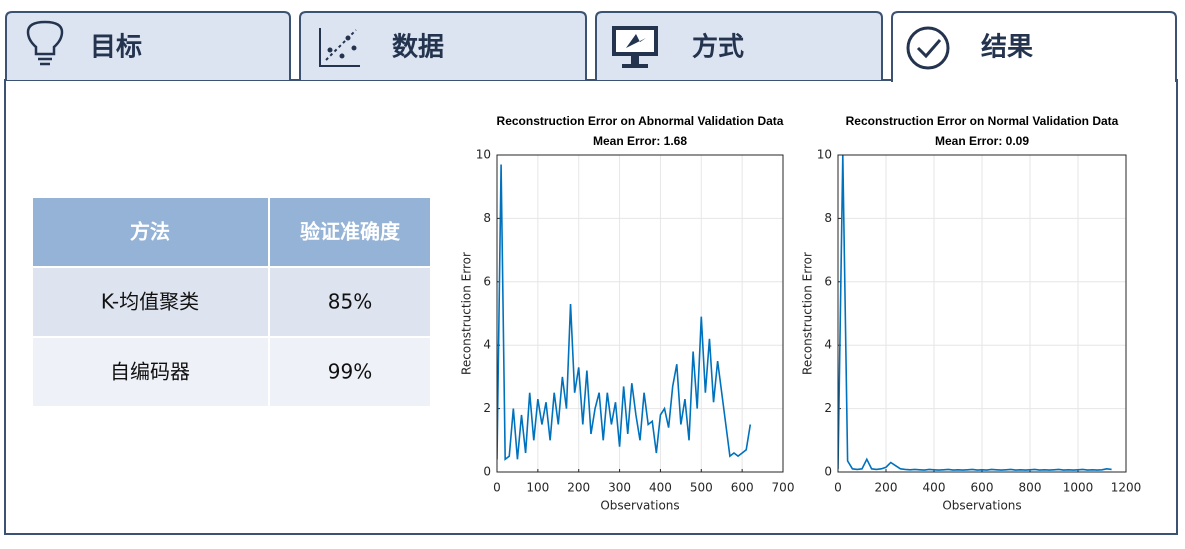 Image resolution: width=1185 pixels, height=549 pixels. What do you see at coordinates (537, 488) in the screenshot?
I see `x-tick-label: 100` at bounding box center [537, 488].